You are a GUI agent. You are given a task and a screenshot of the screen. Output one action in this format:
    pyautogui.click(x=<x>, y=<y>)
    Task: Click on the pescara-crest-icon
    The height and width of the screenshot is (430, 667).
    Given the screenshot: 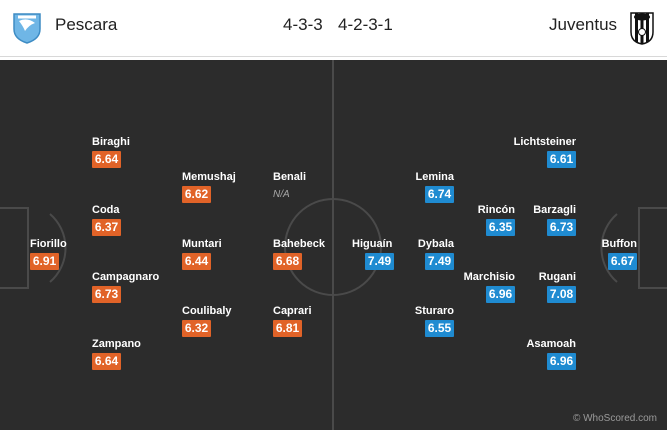 What is the action you would take?
    pyautogui.click(x=27, y=28)
    